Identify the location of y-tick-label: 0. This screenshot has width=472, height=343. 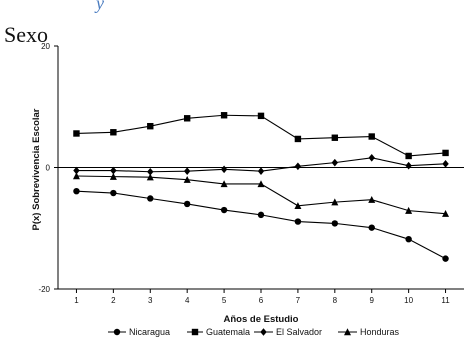
(48, 168).